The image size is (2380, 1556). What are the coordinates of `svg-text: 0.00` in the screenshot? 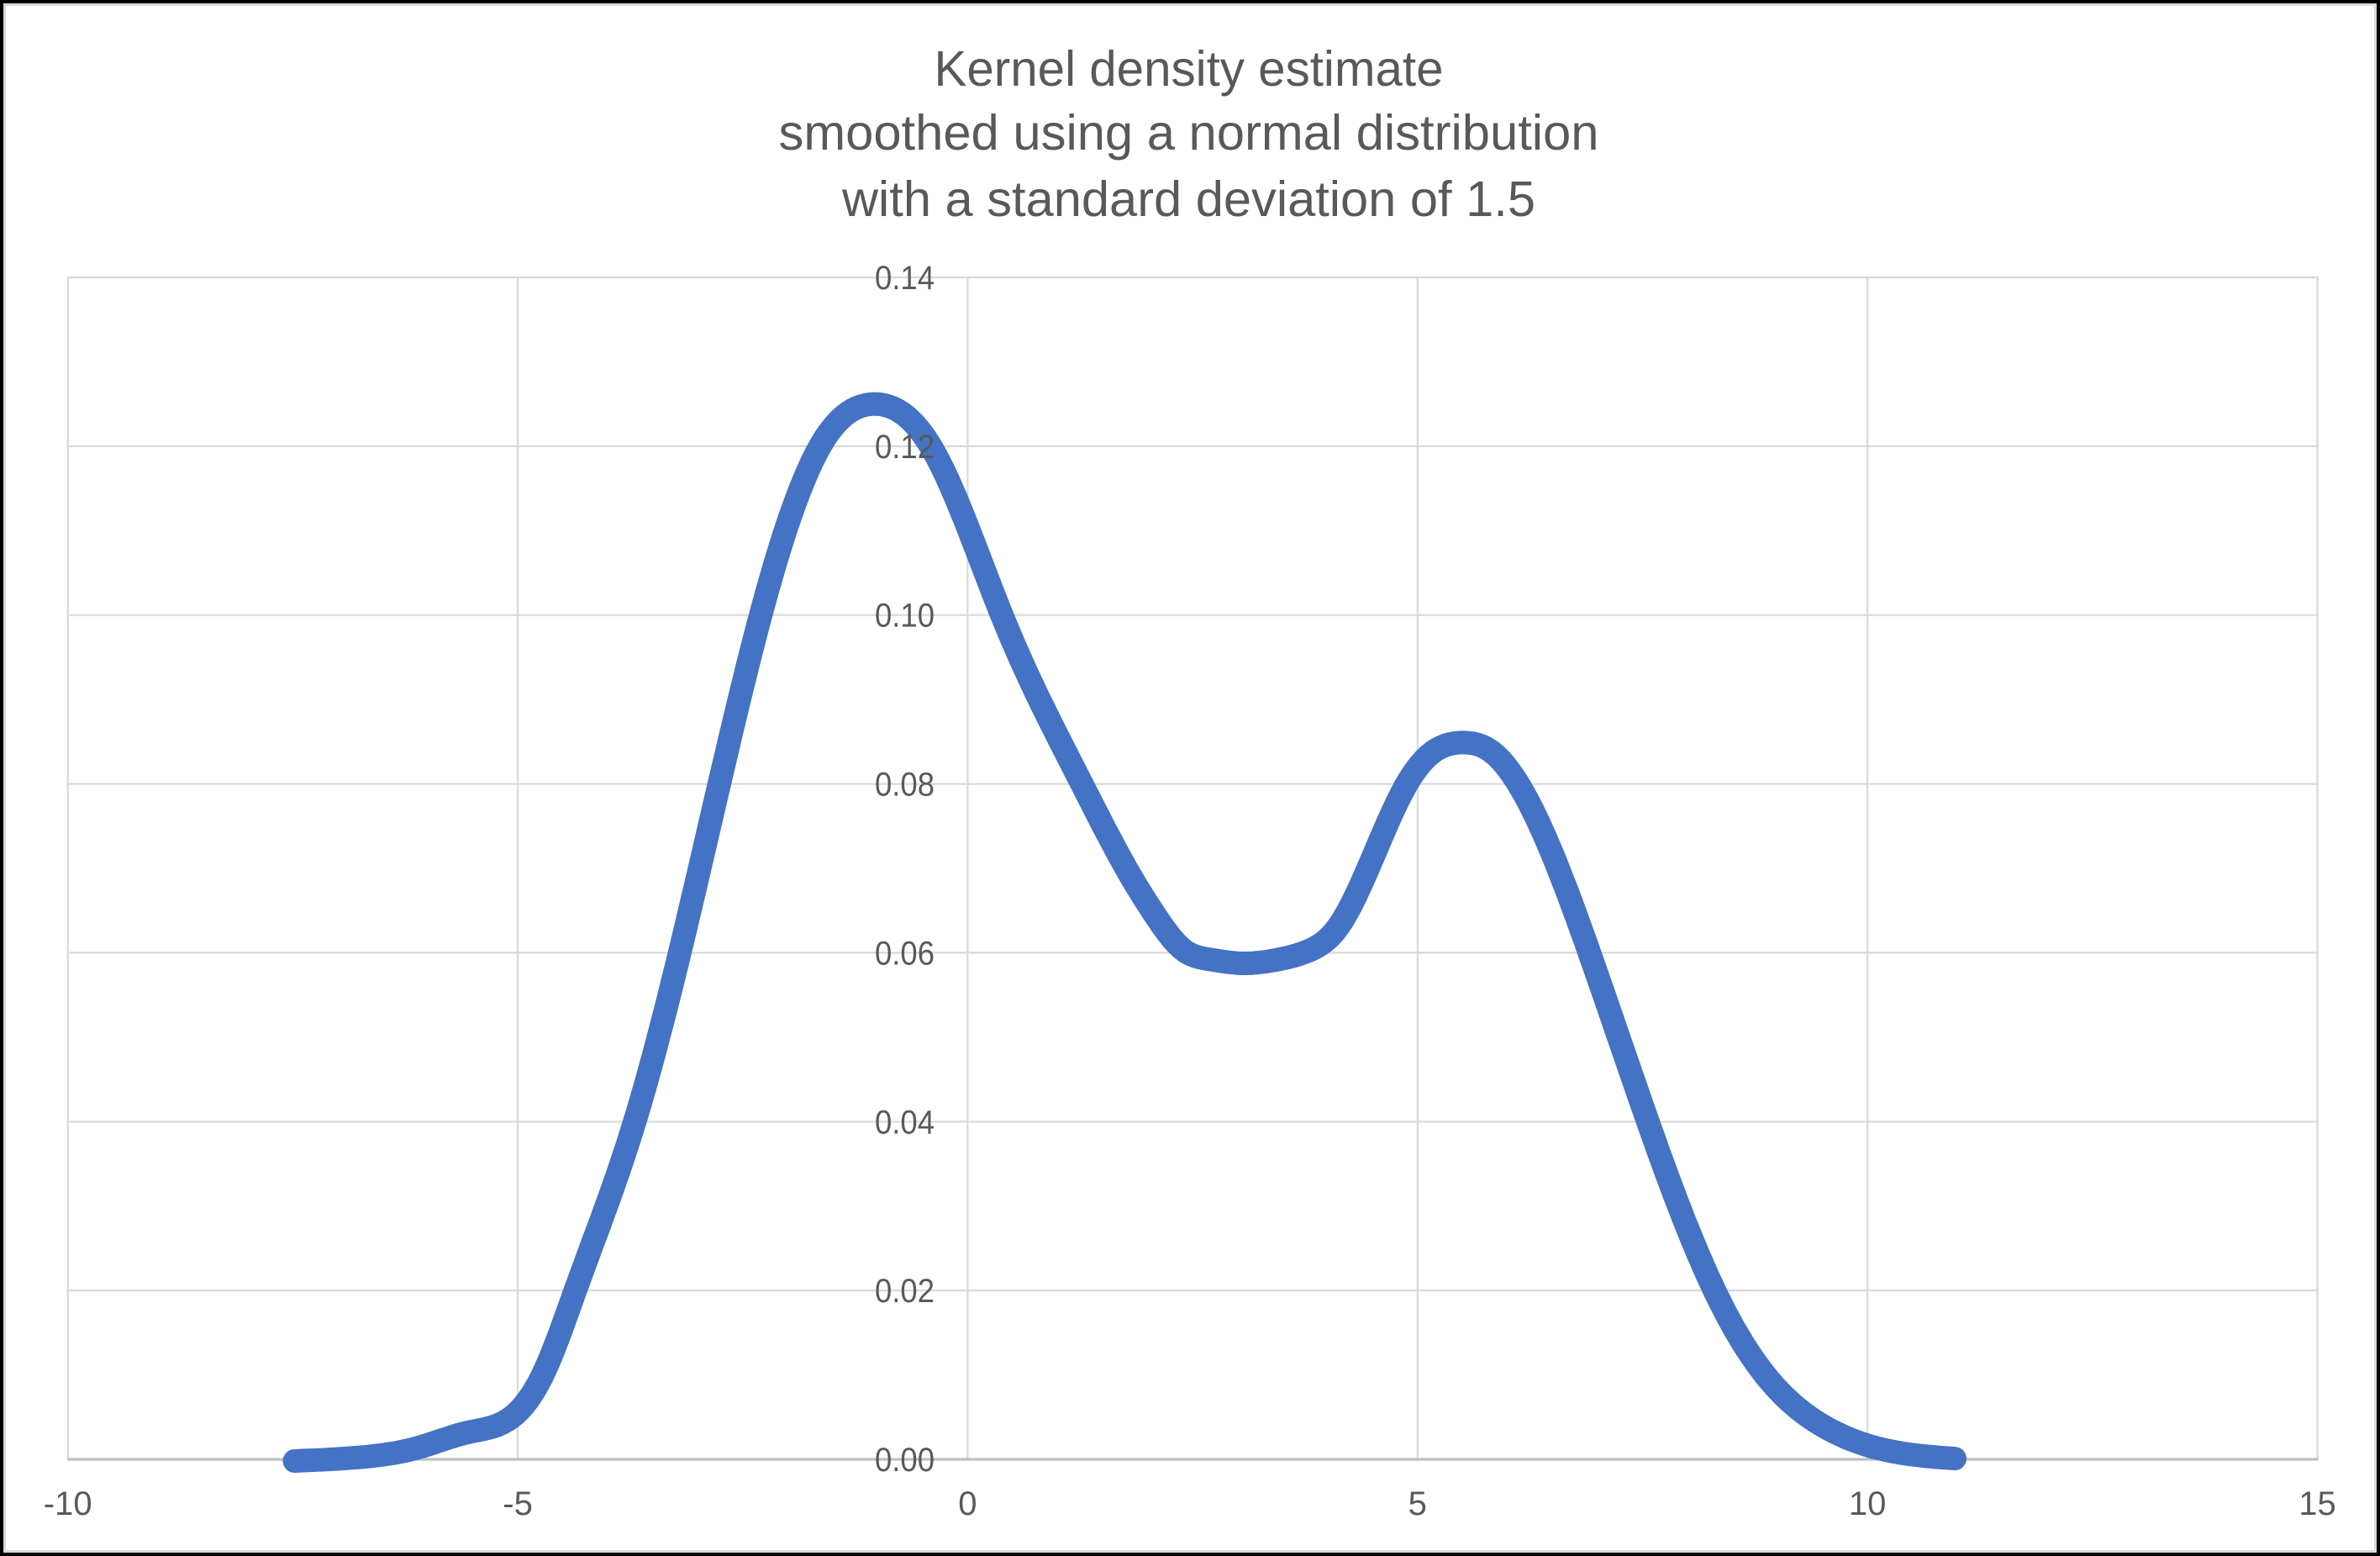 It's located at (905, 1460).